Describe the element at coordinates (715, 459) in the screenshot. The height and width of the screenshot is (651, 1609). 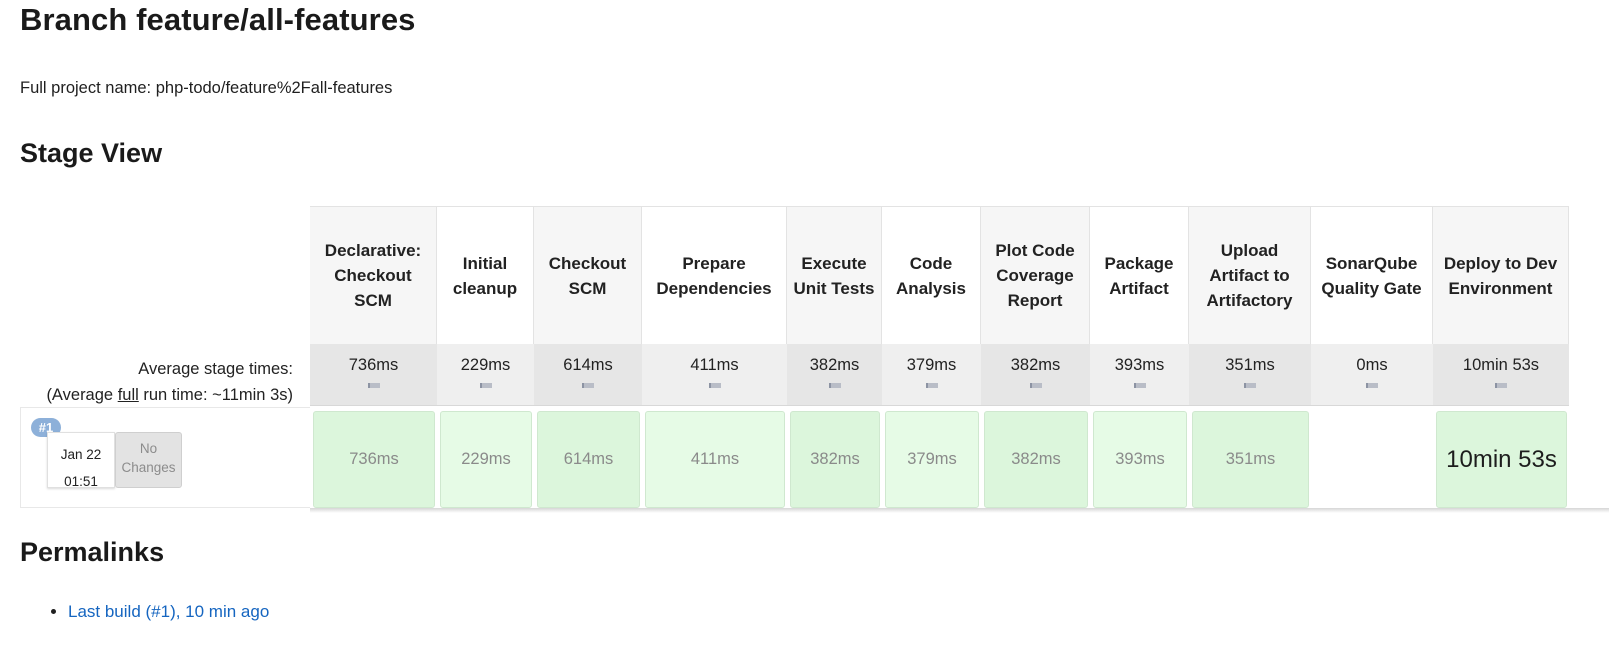
I see `stage-run-cell: 411ms` at that location.